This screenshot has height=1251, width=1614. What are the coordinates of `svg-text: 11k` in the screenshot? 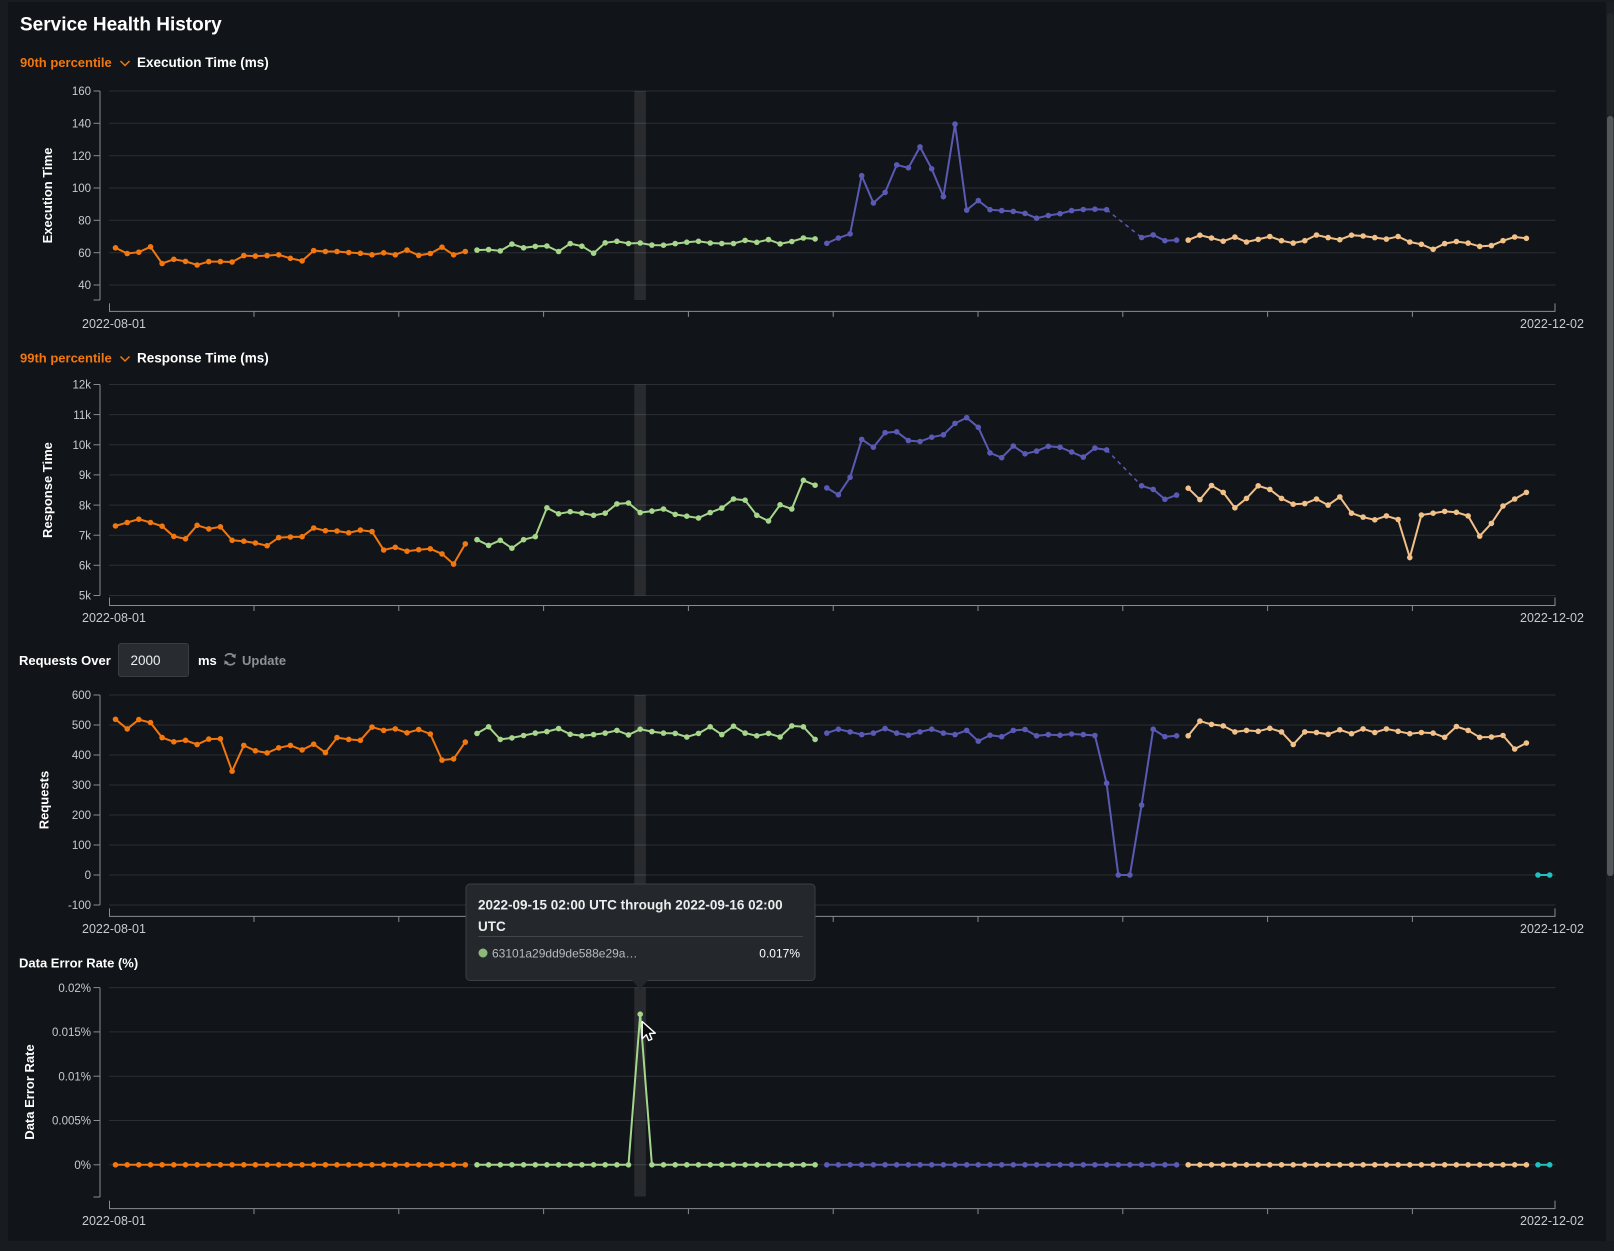 It's located at (82, 416).